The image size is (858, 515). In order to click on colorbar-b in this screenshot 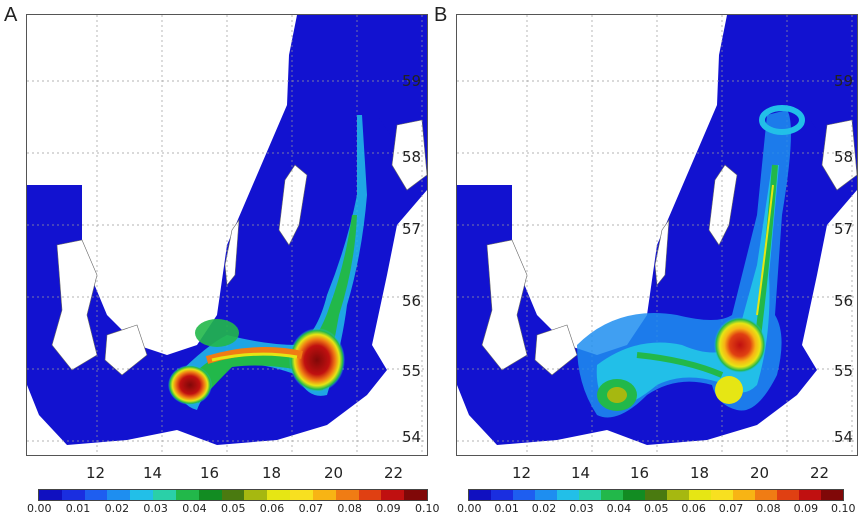, I will do `click(656, 495)`.